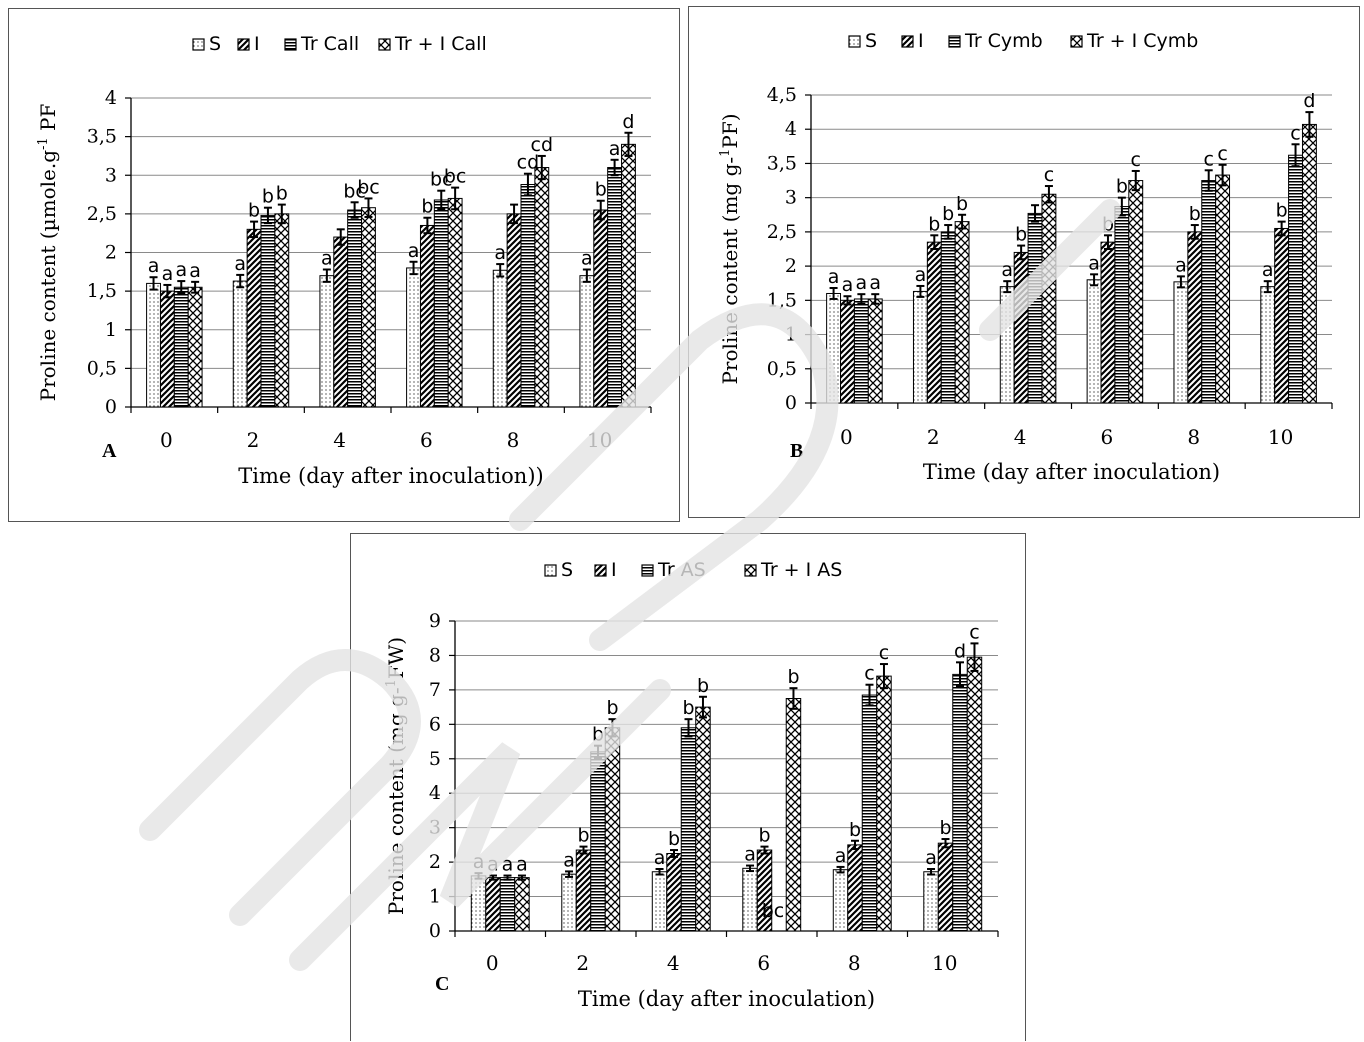 The image size is (1364, 1042). Describe the element at coordinates (435, 621) in the screenshot. I see `y-tick-label: 9` at that location.